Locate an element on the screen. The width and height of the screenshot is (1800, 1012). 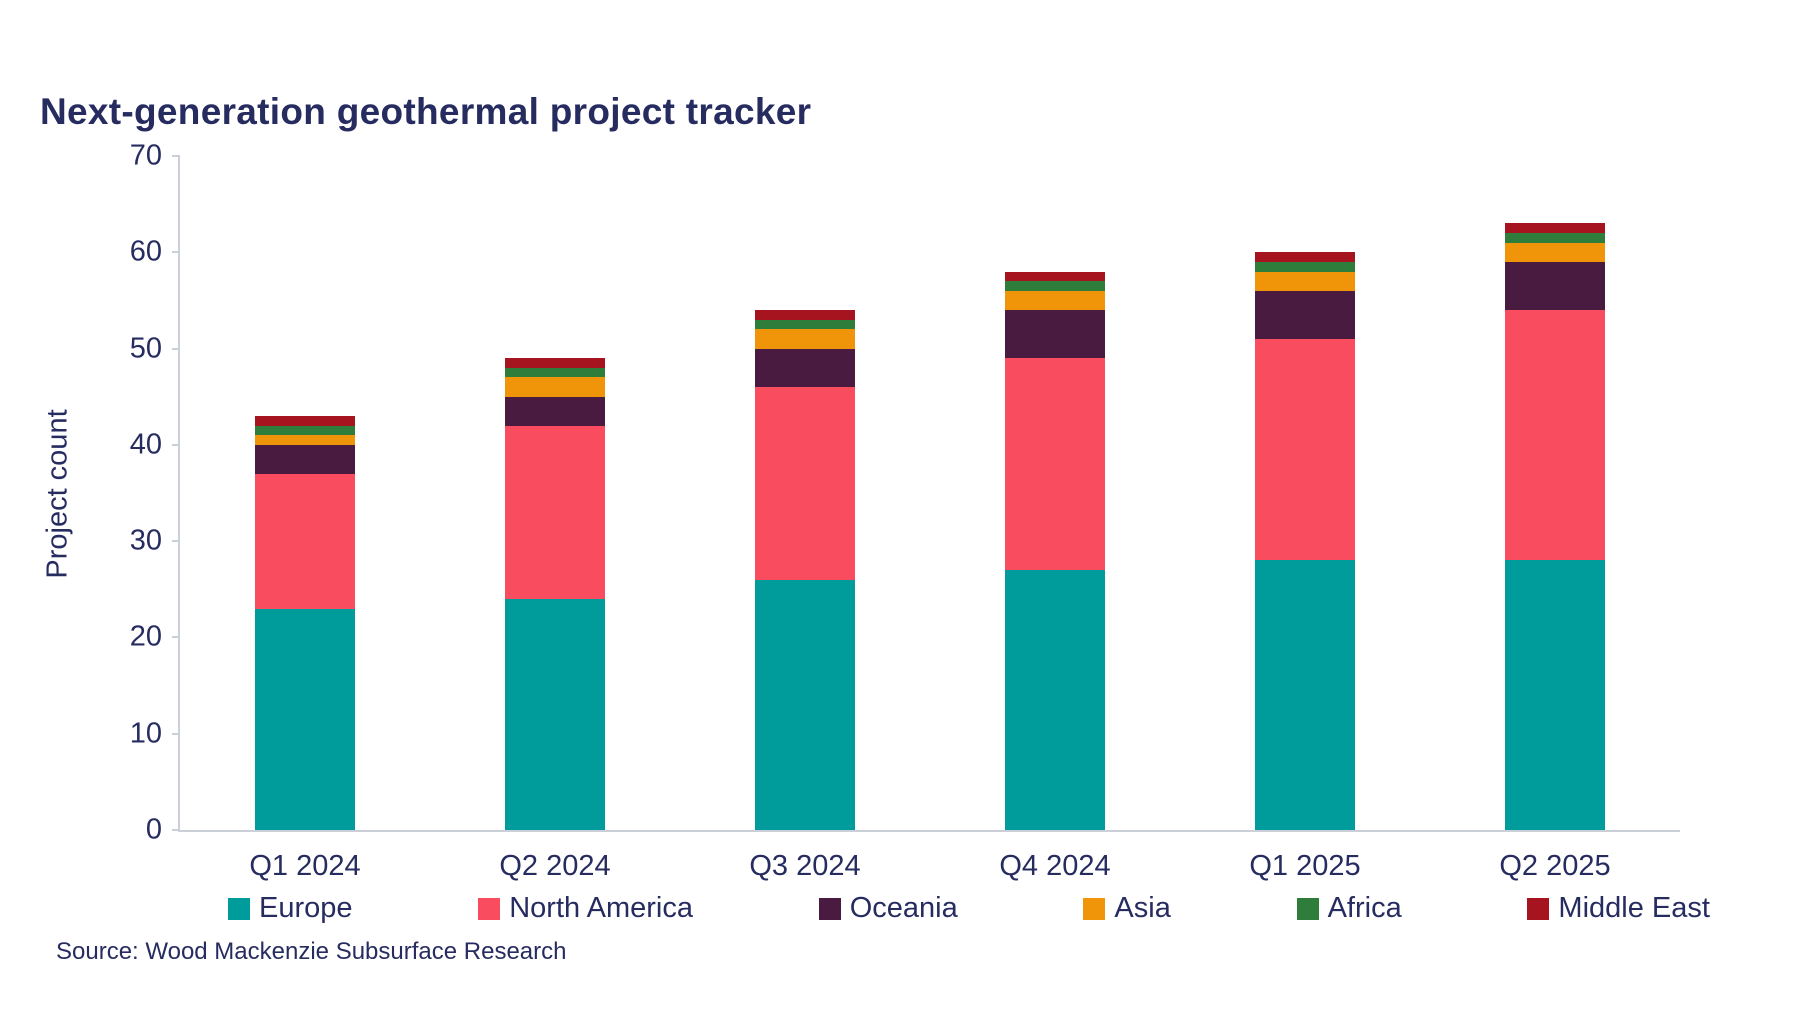
bar-q4-2024 is located at coordinates (1055, 550).